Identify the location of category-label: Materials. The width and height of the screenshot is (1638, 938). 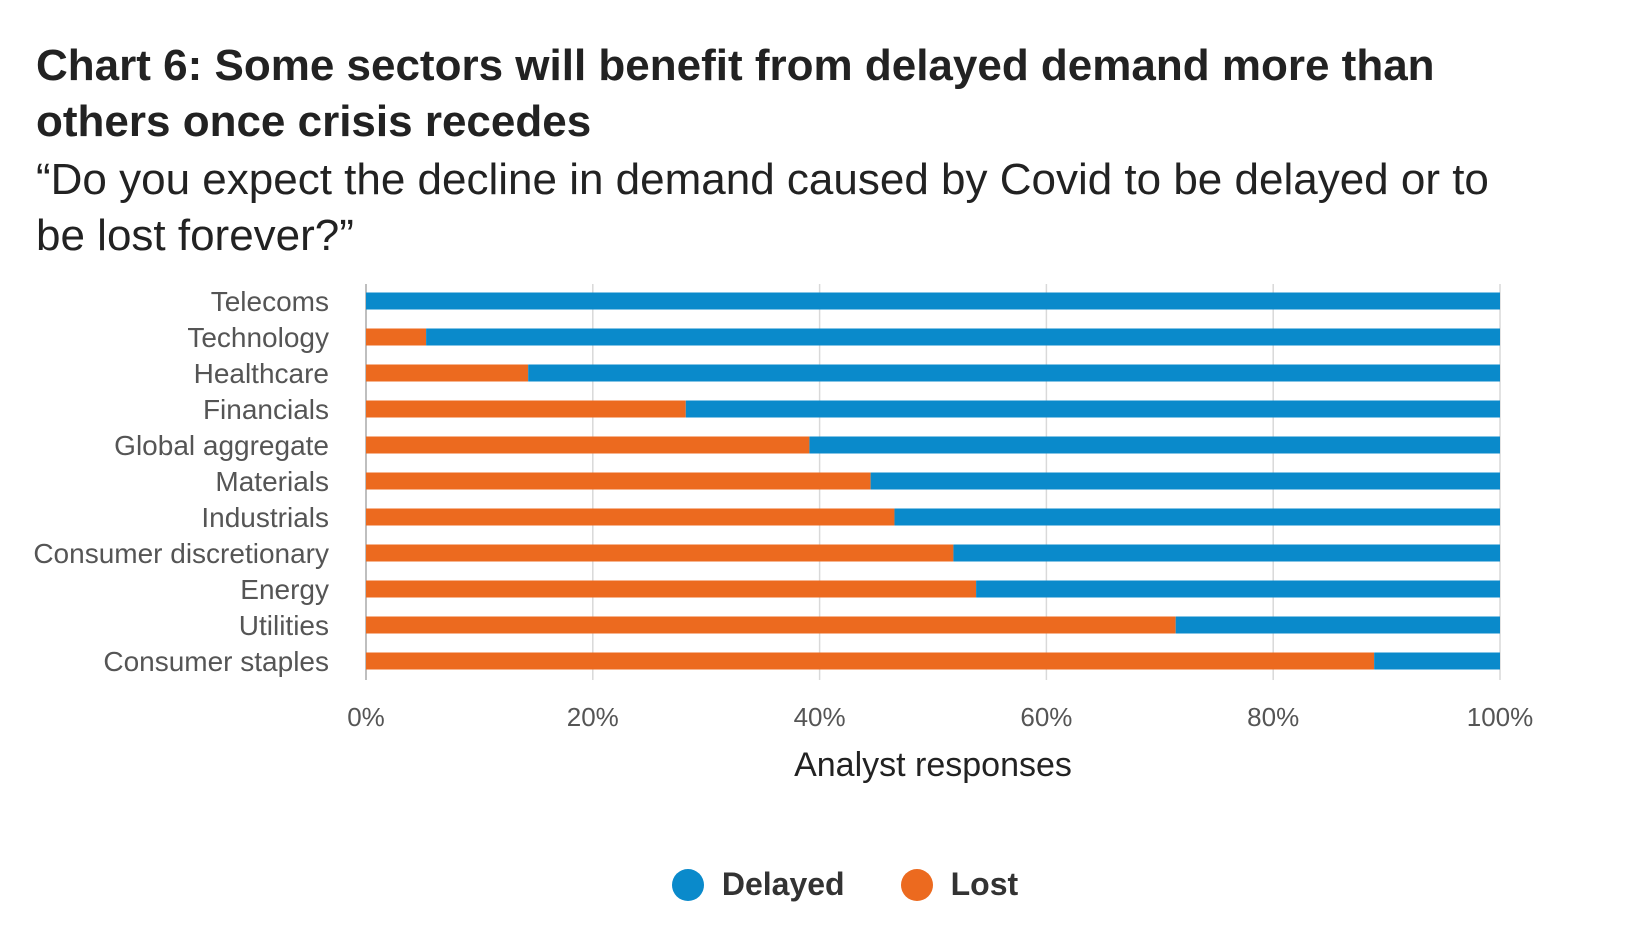
(272, 481).